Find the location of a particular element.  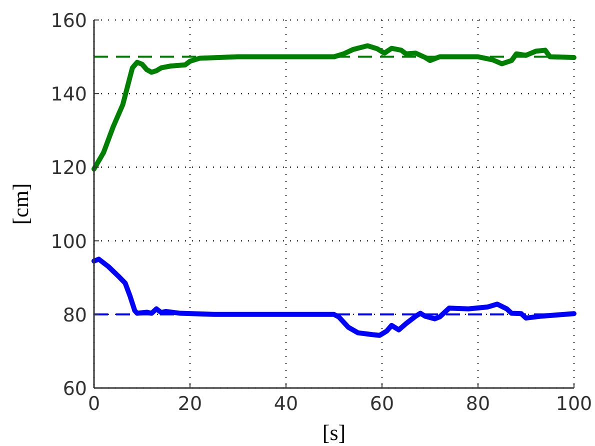

x-tick-label: 80 is located at coordinates (478, 404).